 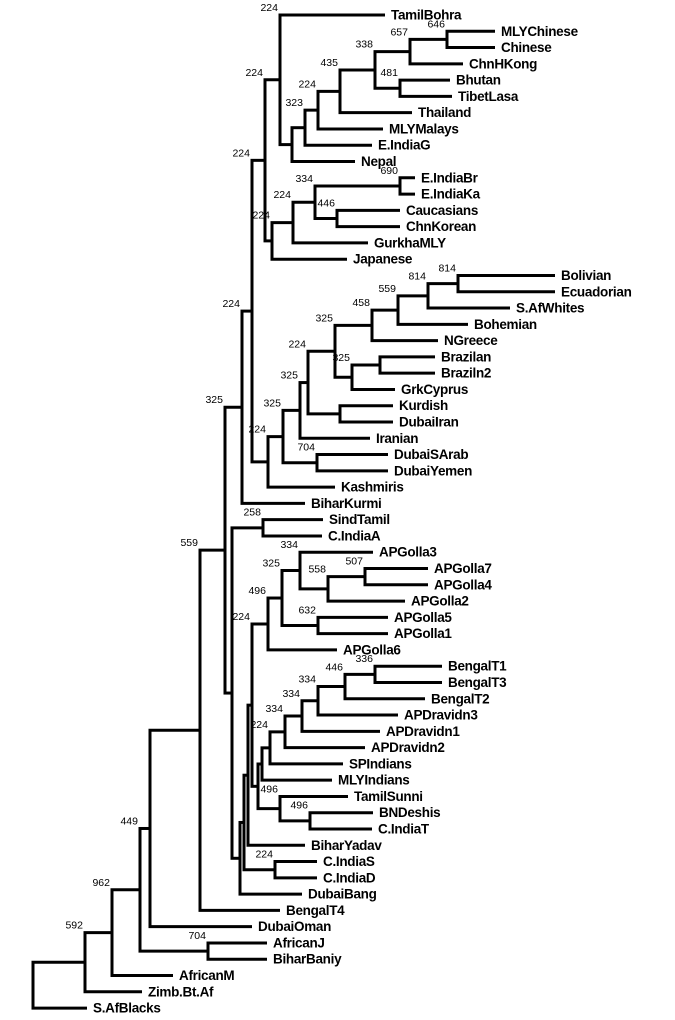 What do you see at coordinates (334, 667) in the screenshot?
I see `bootstrap-value: 446` at bounding box center [334, 667].